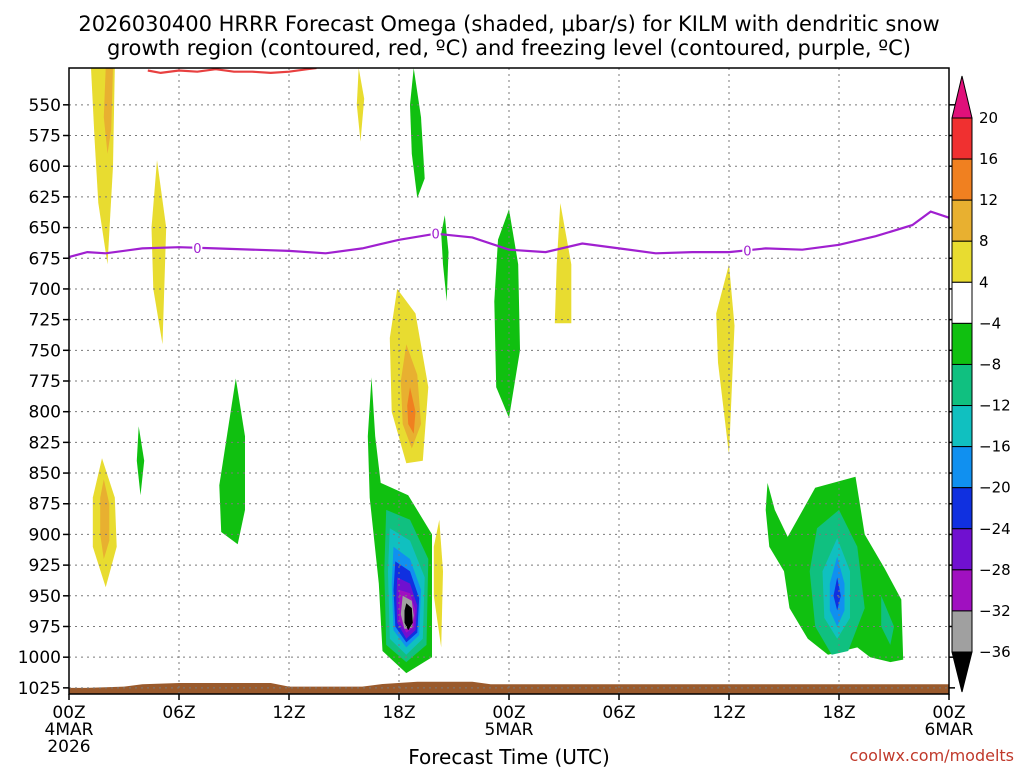 The image size is (1024, 768). Describe the element at coordinates (45, 321) in the screenshot. I see `y-tick-label: 725` at that location.